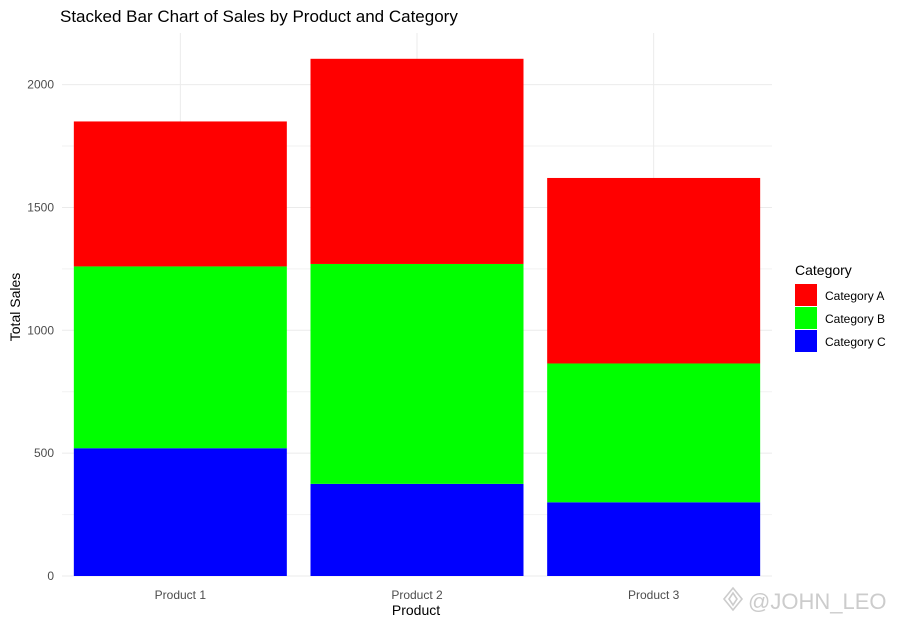  I want to click on y-axis-title: Total Sales, so click(15, 307).